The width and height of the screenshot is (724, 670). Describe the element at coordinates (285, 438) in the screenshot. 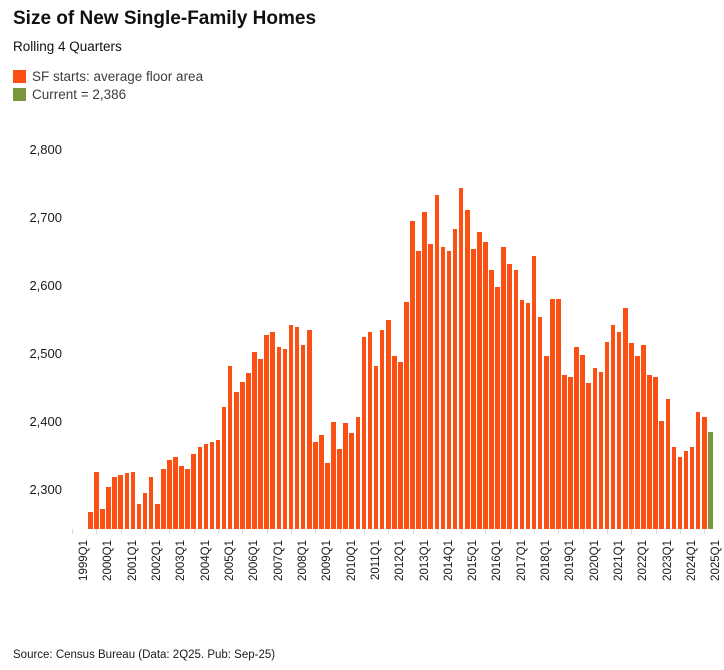

I see `bar-2007Q4` at that location.